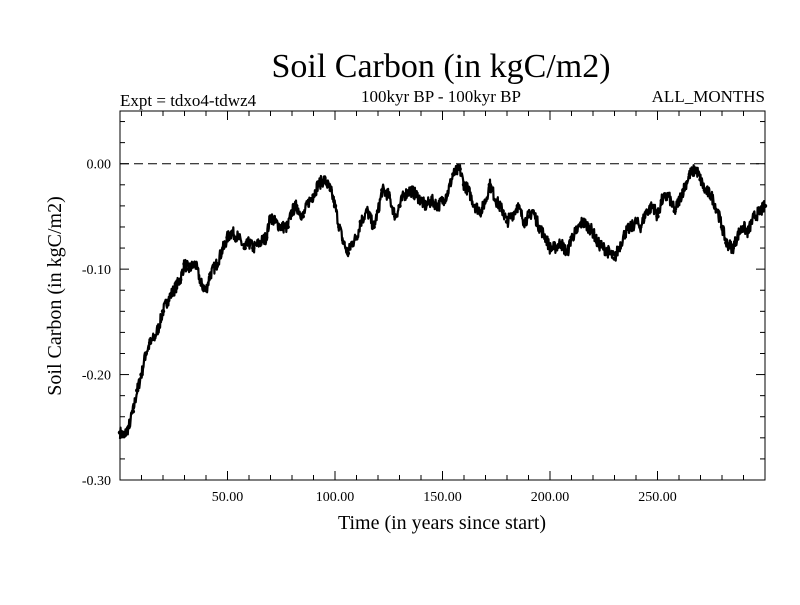  What do you see at coordinates (96, 481) in the screenshot?
I see `y-tick-label: -0.30` at bounding box center [96, 481].